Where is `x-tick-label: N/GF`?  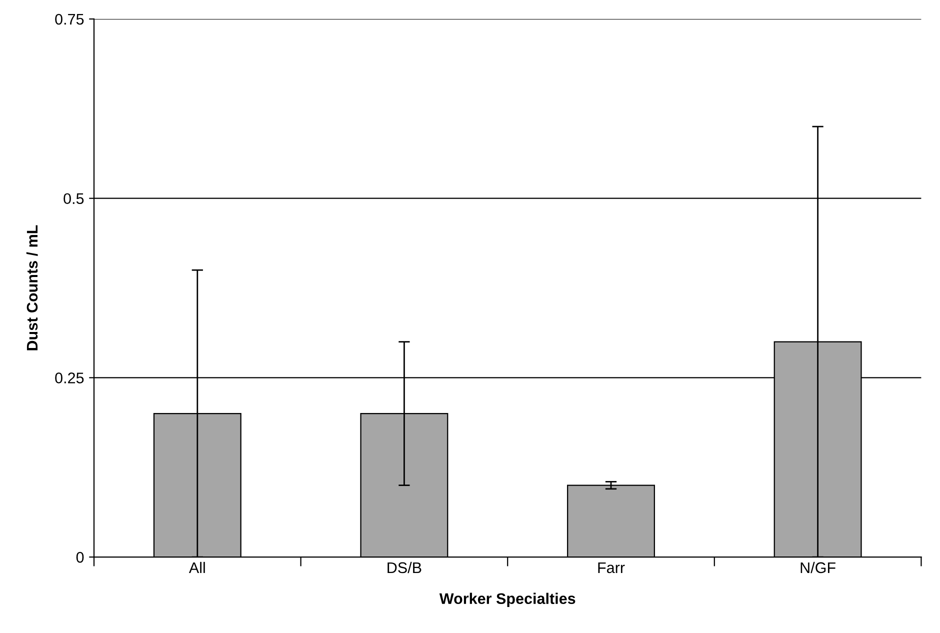 x-tick-label: N/GF is located at coordinates (818, 568).